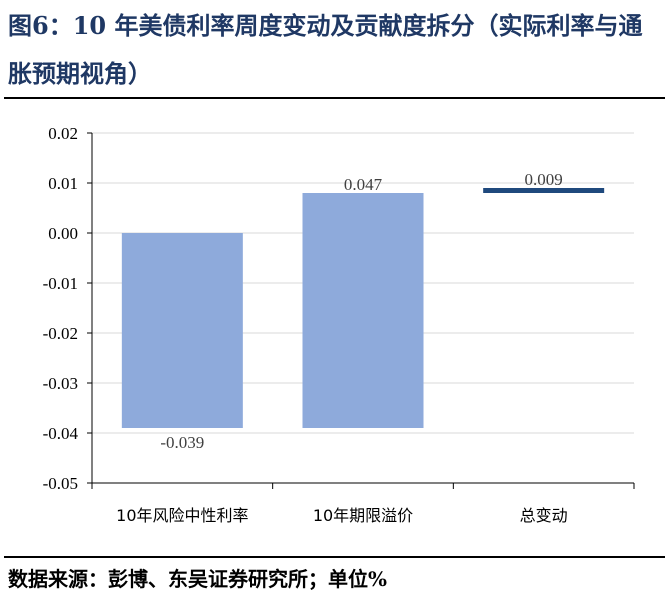 This screenshot has width=669, height=599. What do you see at coordinates (61, 308) in the screenshot?
I see `y-tick-labels: 0.02 0.01 0.00 -0.01 -0.02 -0.03 -0.04 -0.05` at bounding box center [61, 308].